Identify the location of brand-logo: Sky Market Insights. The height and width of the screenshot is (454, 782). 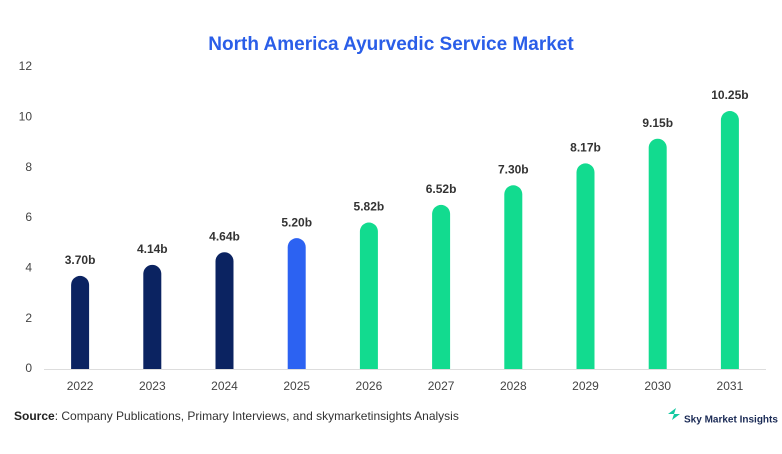
(723, 417).